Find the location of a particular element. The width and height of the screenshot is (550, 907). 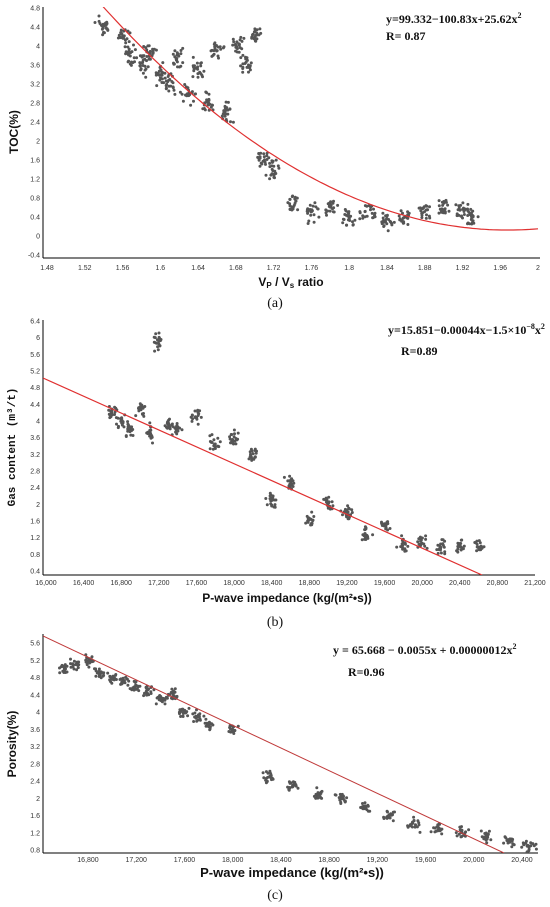

x-tick-label: 20,400 is located at coordinates (460, 583).